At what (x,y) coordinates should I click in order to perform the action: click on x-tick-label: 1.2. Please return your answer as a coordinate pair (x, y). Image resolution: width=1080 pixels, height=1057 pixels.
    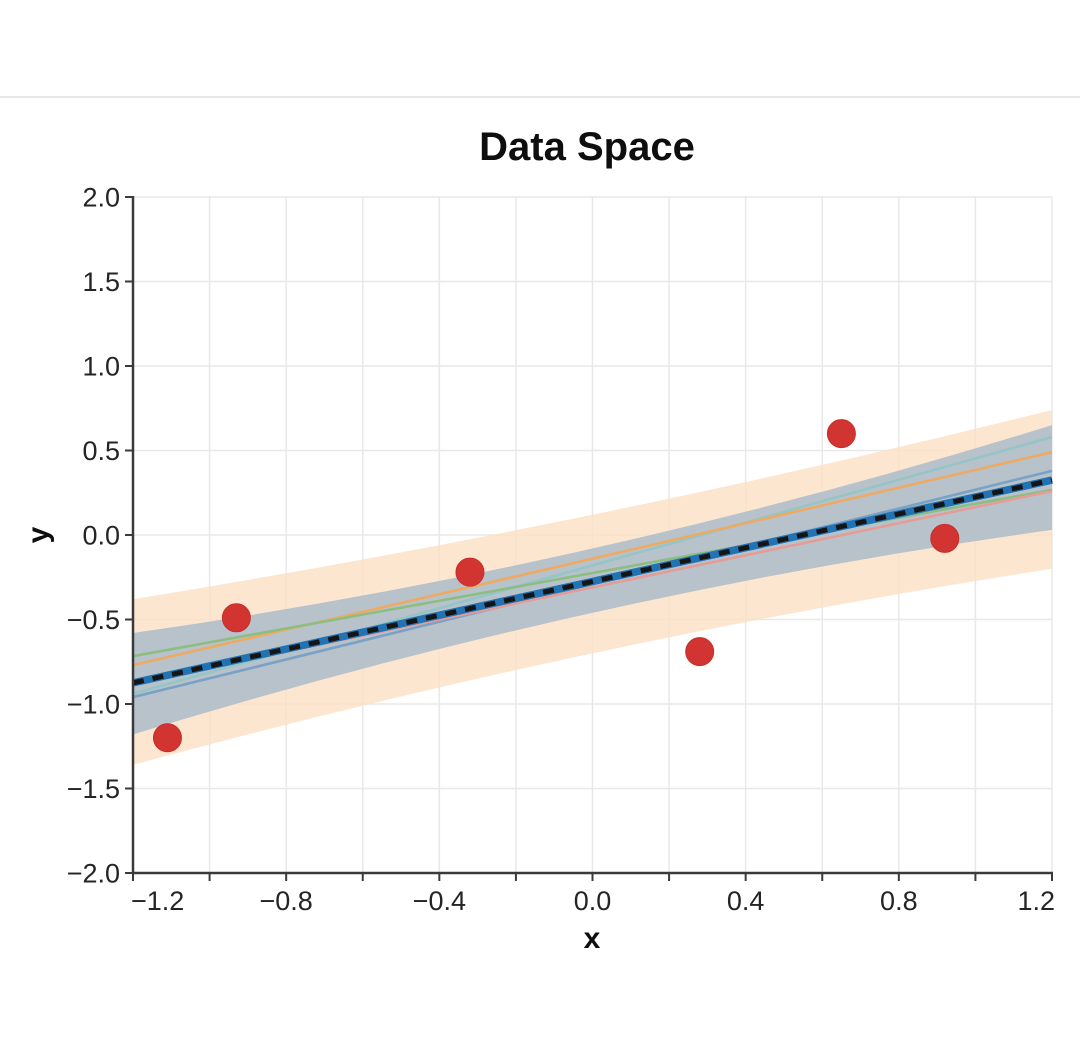
    Looking at the image, I should click on (1036, 901).